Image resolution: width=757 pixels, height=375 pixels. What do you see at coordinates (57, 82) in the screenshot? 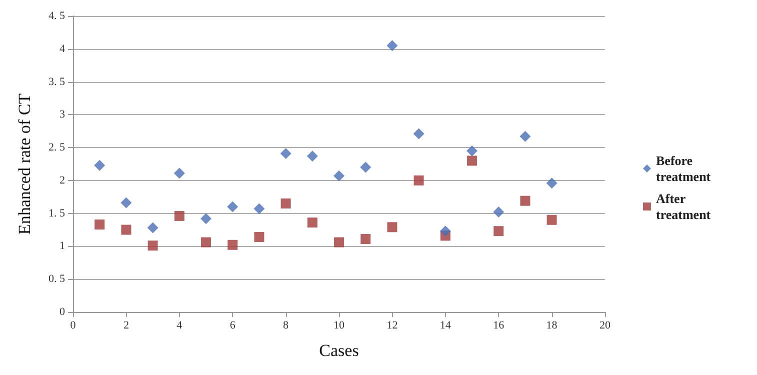
I see `y-tick-label: 3. 5` at bounding box center [57, 82].